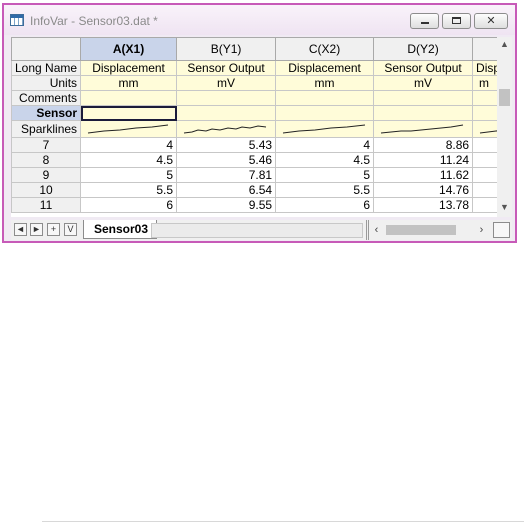  I want to click on sparkline-c, so click(324, 129).